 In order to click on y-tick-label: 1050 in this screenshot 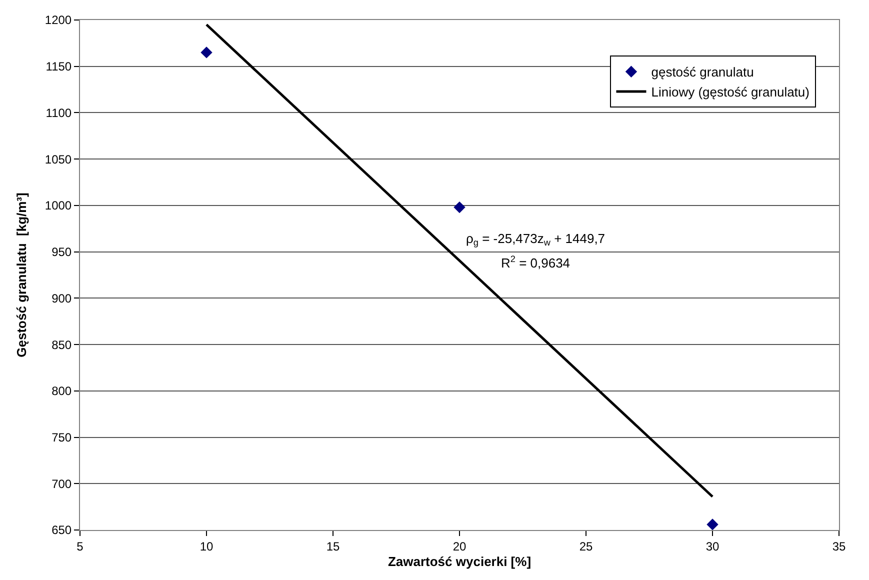, I will do `click(58, 159)`.